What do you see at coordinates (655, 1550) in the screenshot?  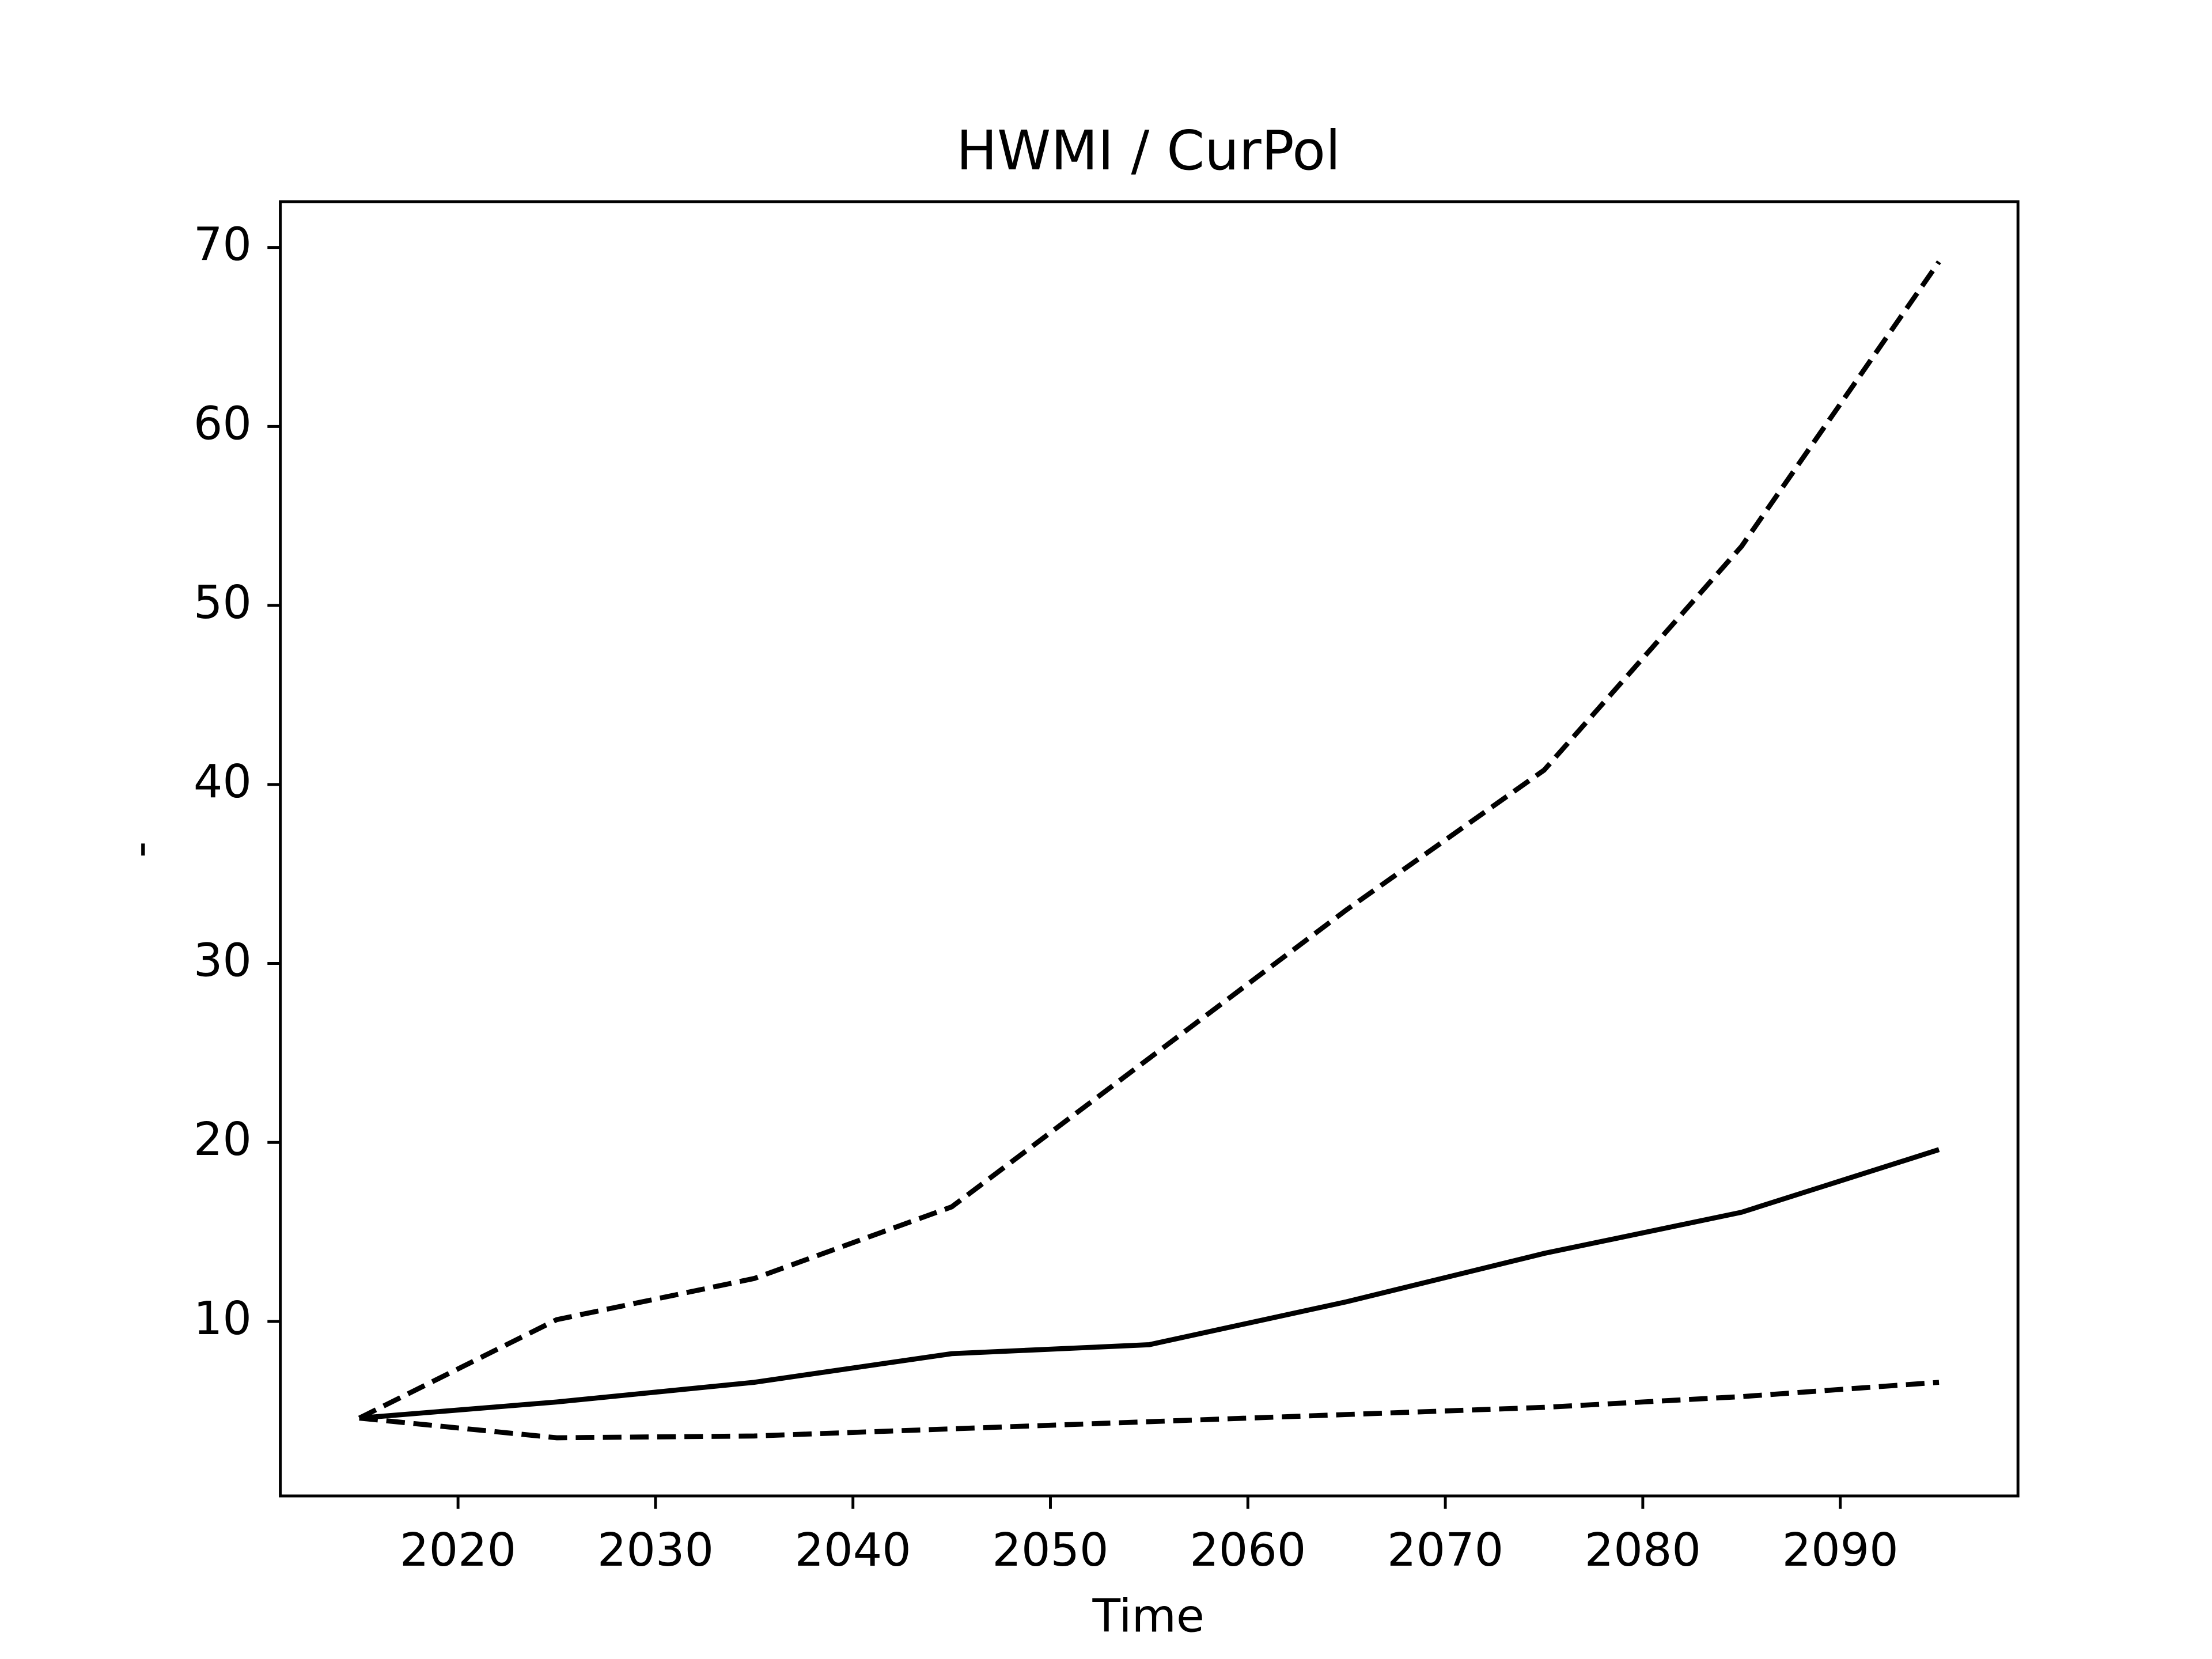 I see `x-tick-label: 2030` at bounding box center [655, 1550].